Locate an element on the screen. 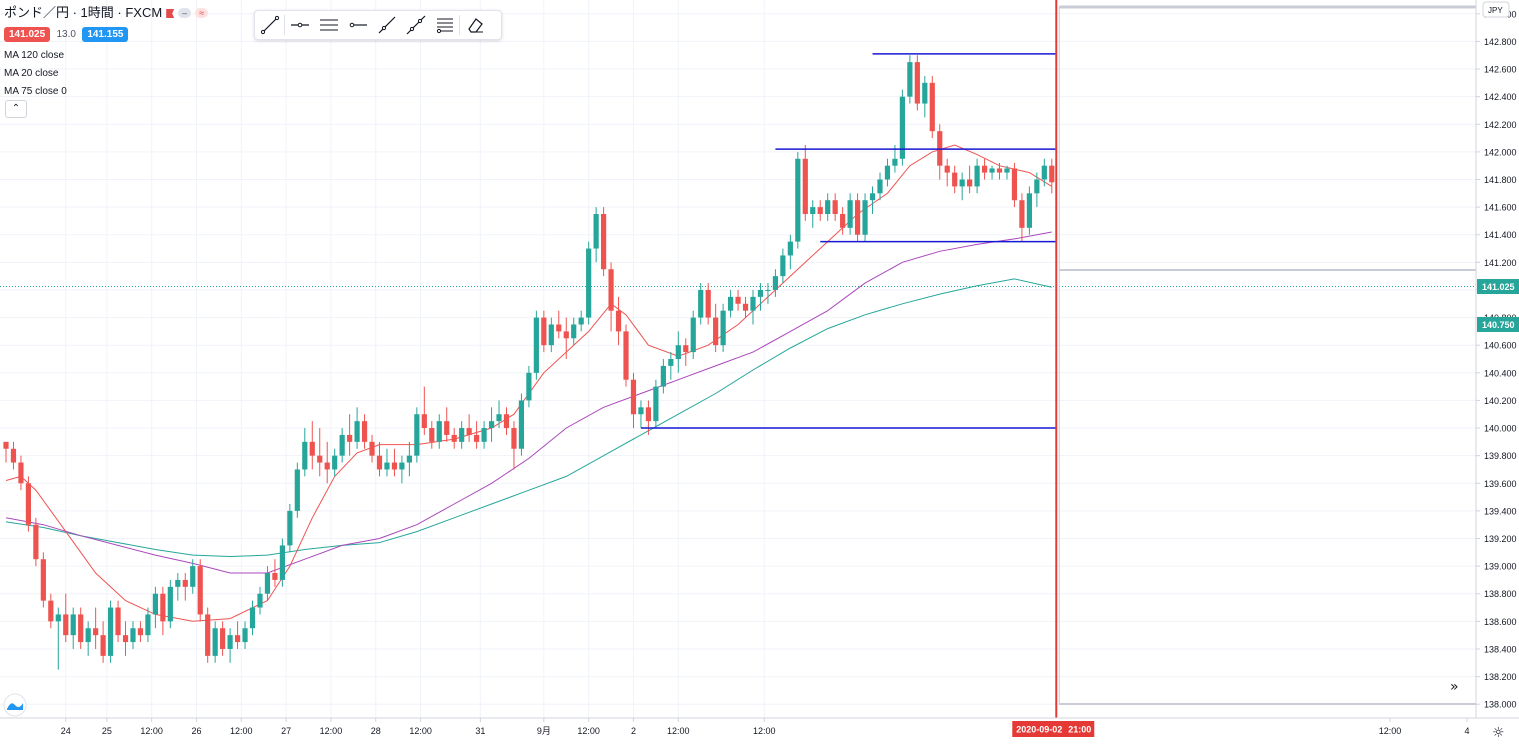 Image resolution: width=1519 pixels, height=748 pixels. price-tick-label: 140.400 is located at coordinates (1500, 373).